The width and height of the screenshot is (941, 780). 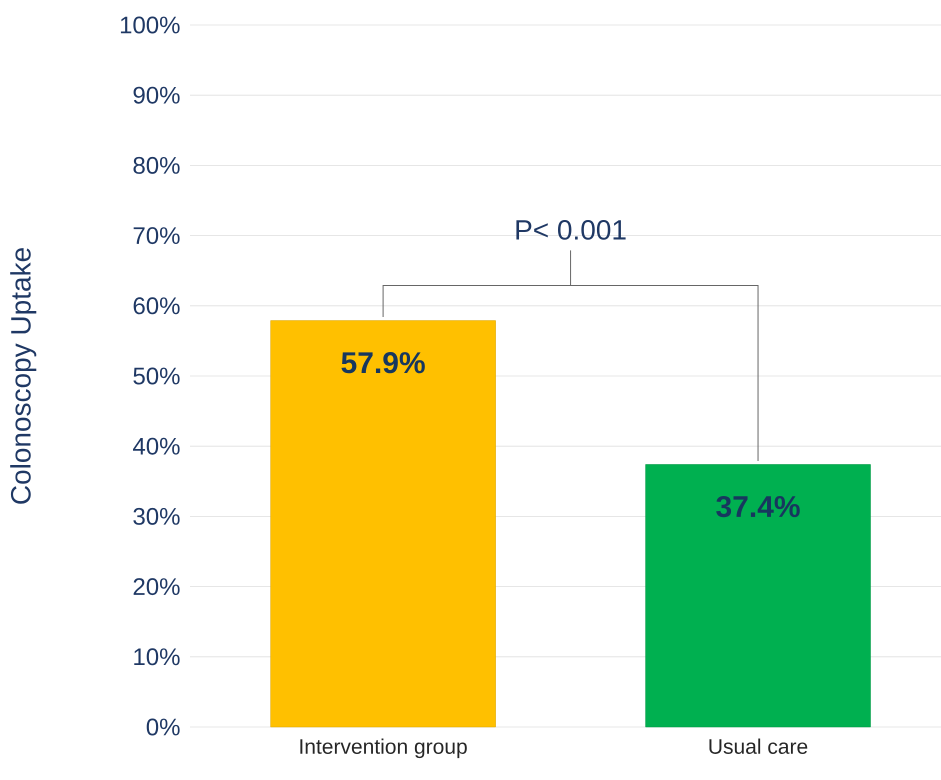 I want to click on y-tick-label: 40%, so click(x=156, y=446).